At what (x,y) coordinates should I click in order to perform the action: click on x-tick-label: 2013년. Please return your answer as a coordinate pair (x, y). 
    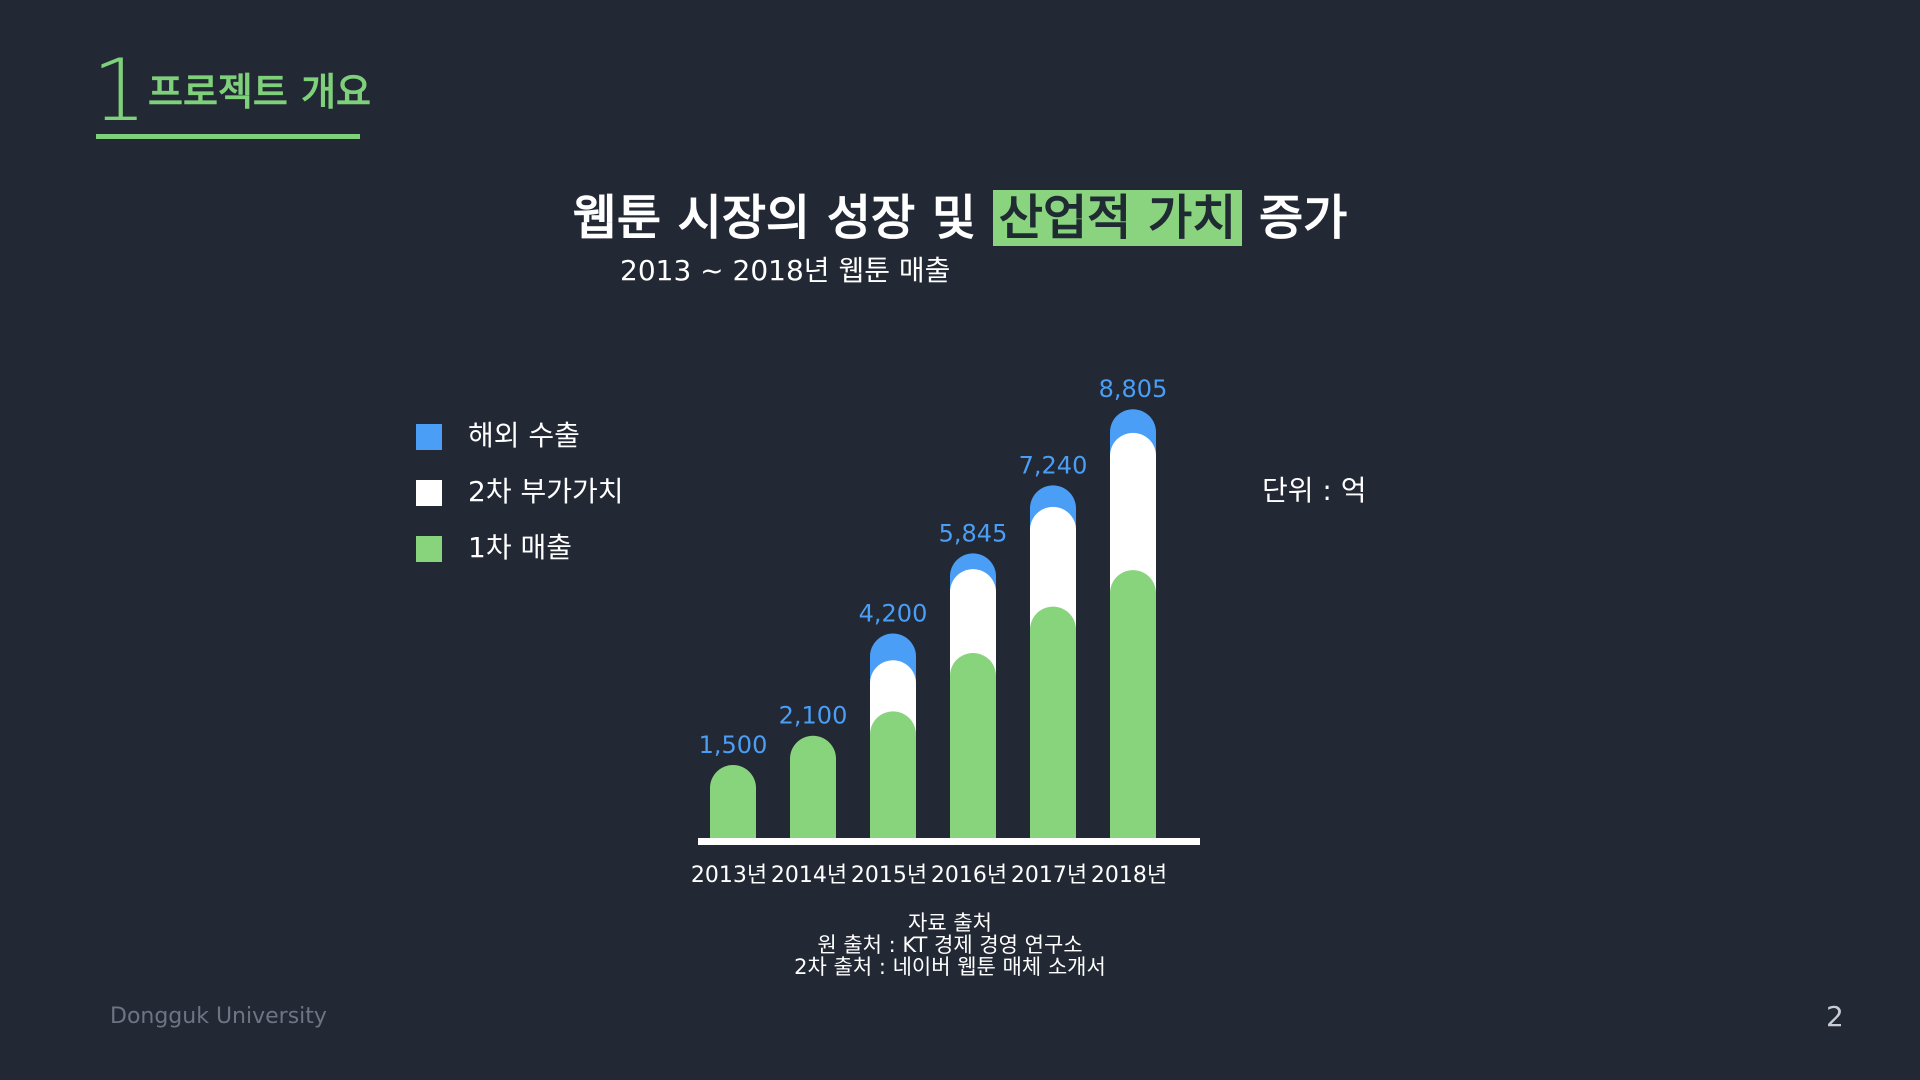
    Looking at the image, I should click on (729, 875).